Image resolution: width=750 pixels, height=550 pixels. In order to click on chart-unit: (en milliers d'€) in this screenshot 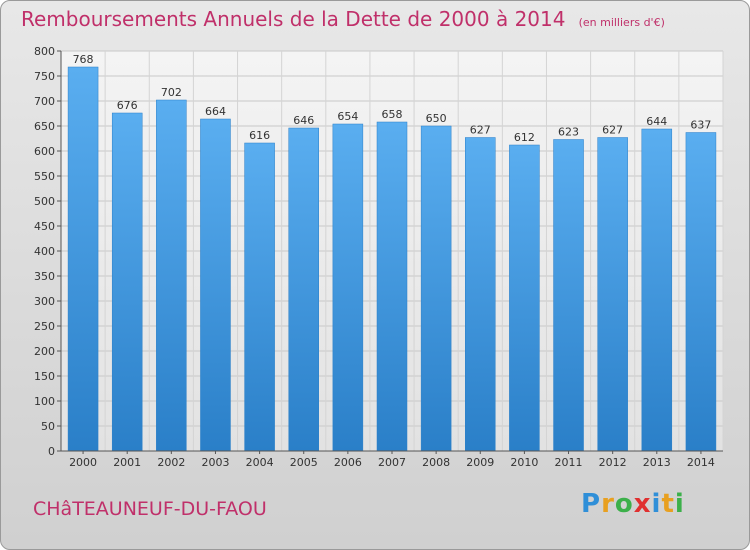, I will do `click(621, 22)`.